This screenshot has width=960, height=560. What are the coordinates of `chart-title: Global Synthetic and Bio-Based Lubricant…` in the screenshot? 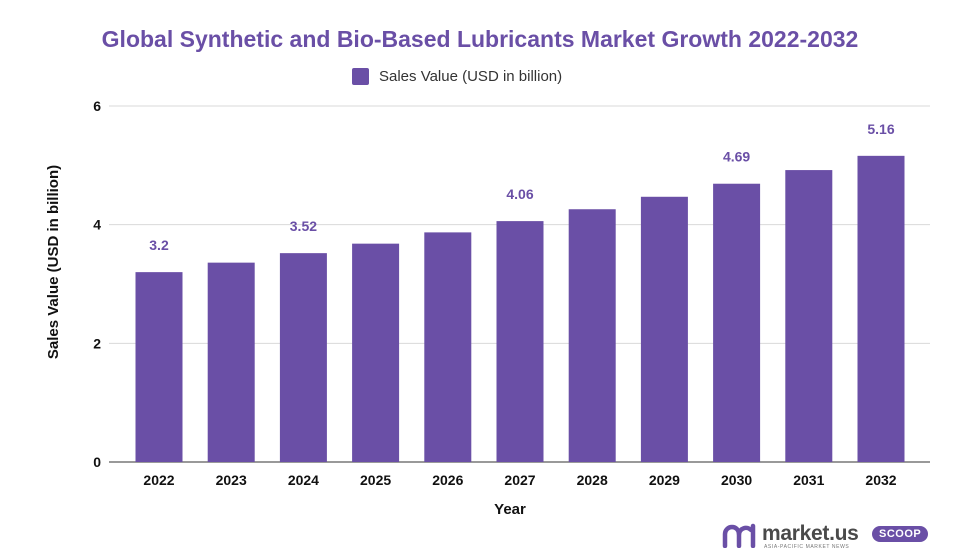 It's located at (480, 39).